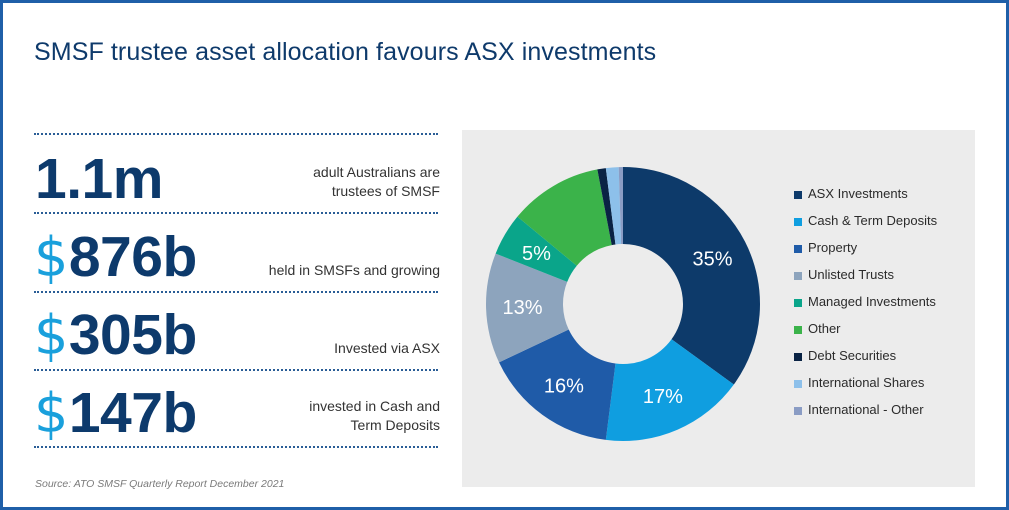 The height and width of the screenshot is (510, 1009). What do you see at coordinates (691, 276) in the screenshot?
I see `donut-slice-asx-investments` at bounding box center [691, 276].